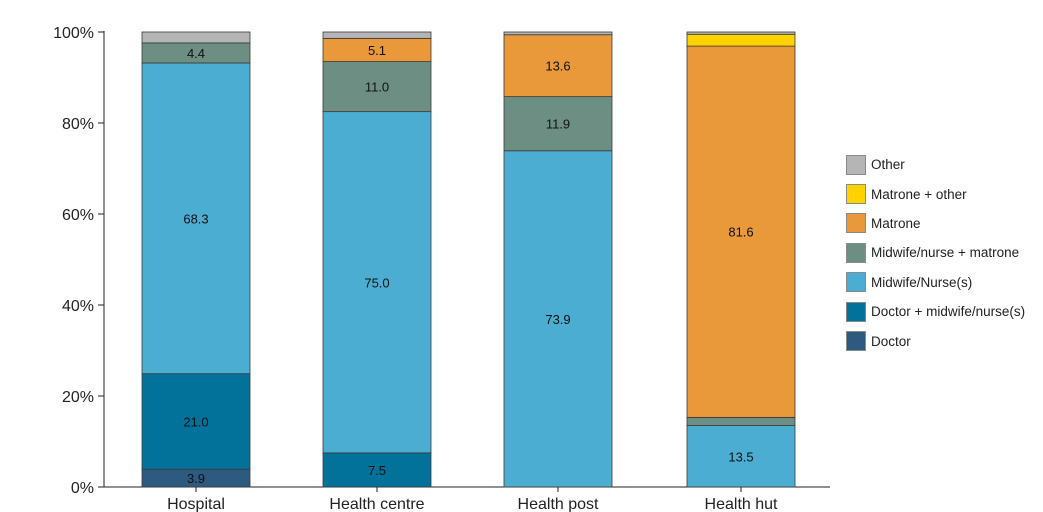 This screenshot has width=1043, height=512. I want to click on bar-data-label: 13.5, so click(740, 456).